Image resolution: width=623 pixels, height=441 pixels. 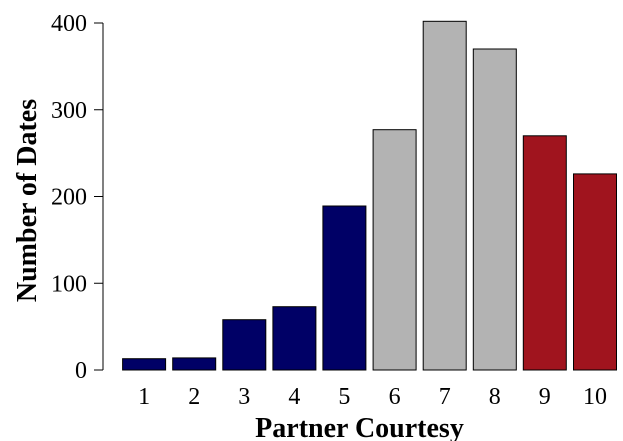 I want to click on x-tick-label: 10, so click(x=595, y=397).